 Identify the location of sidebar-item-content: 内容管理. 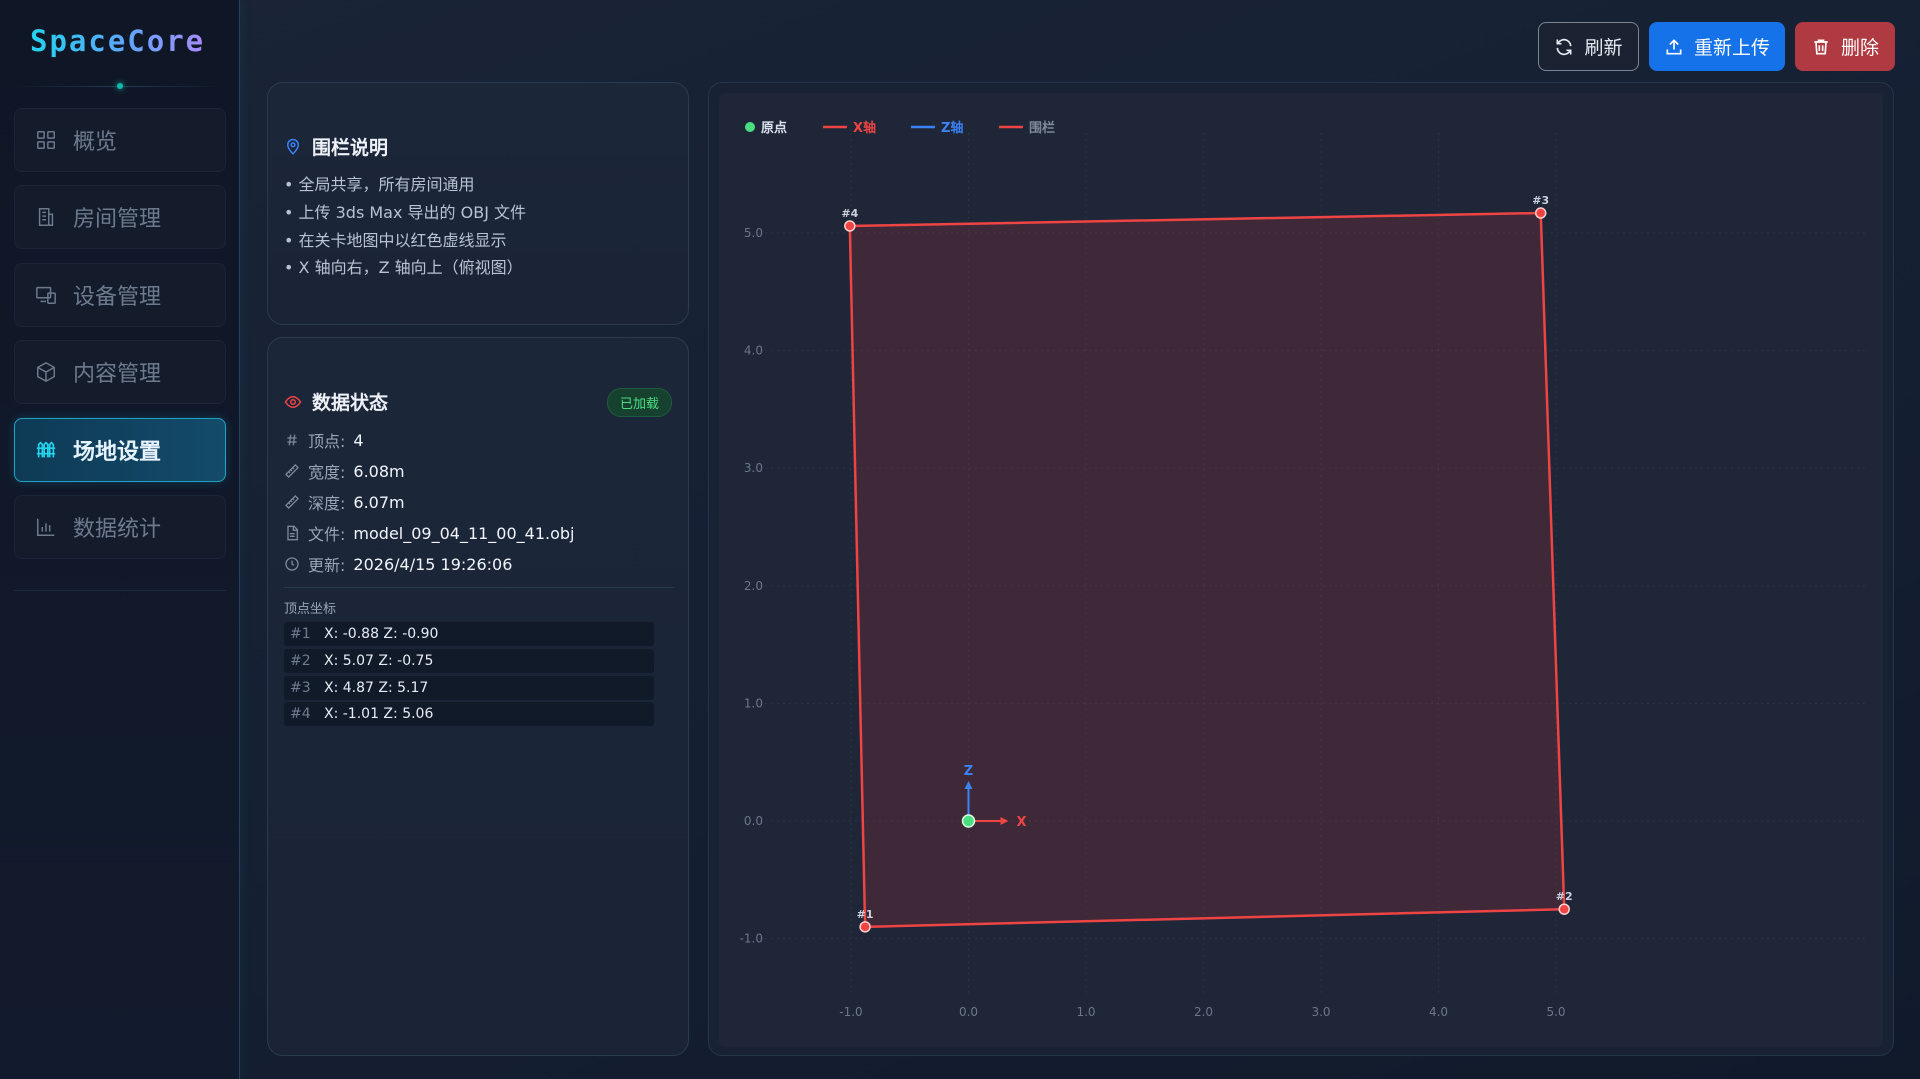
(120, 372).